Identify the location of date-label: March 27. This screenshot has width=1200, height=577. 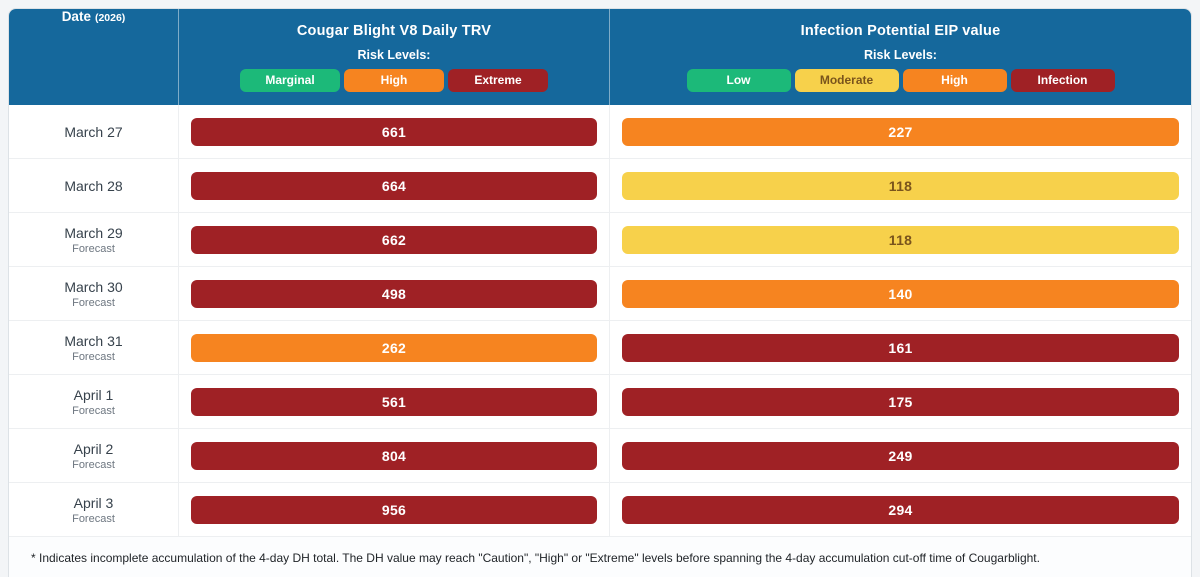
(93, 131).